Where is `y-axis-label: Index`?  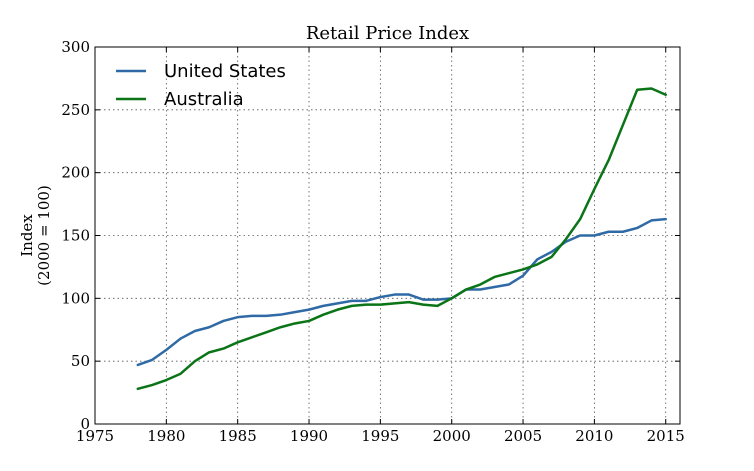 y-axis-label: Index is located at coordinates (27, 235).